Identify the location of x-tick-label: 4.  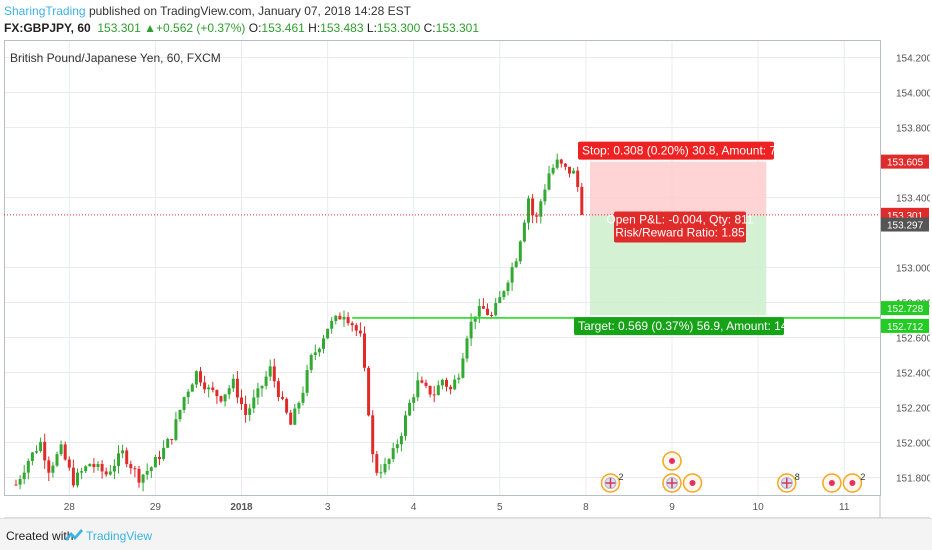
(414, 507).